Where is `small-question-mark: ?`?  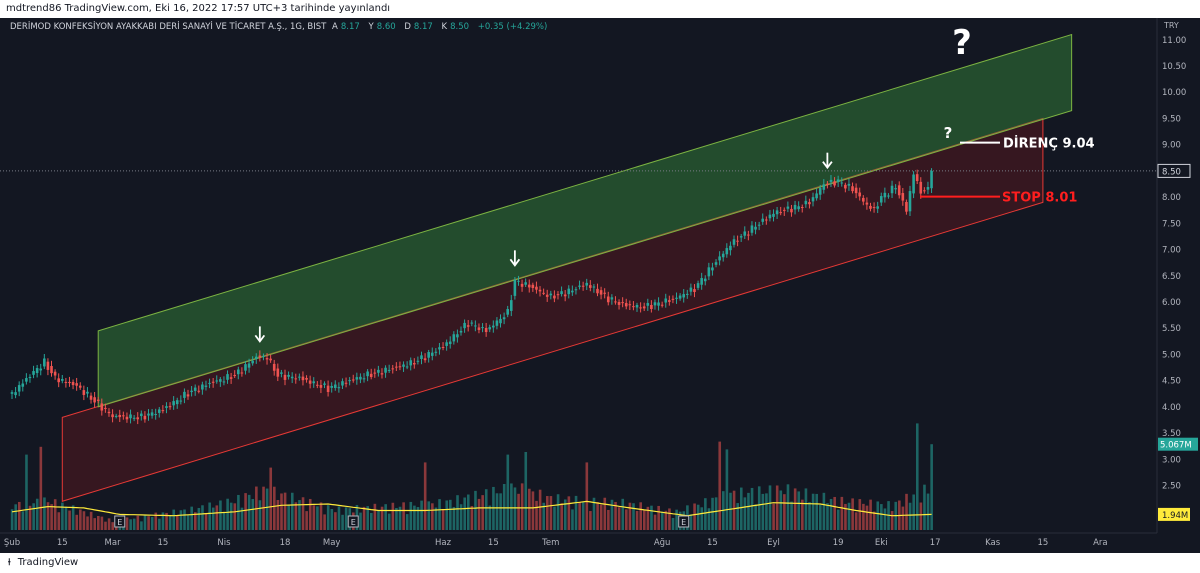 small-question-mark: ? is located at coordinates (948, 133).